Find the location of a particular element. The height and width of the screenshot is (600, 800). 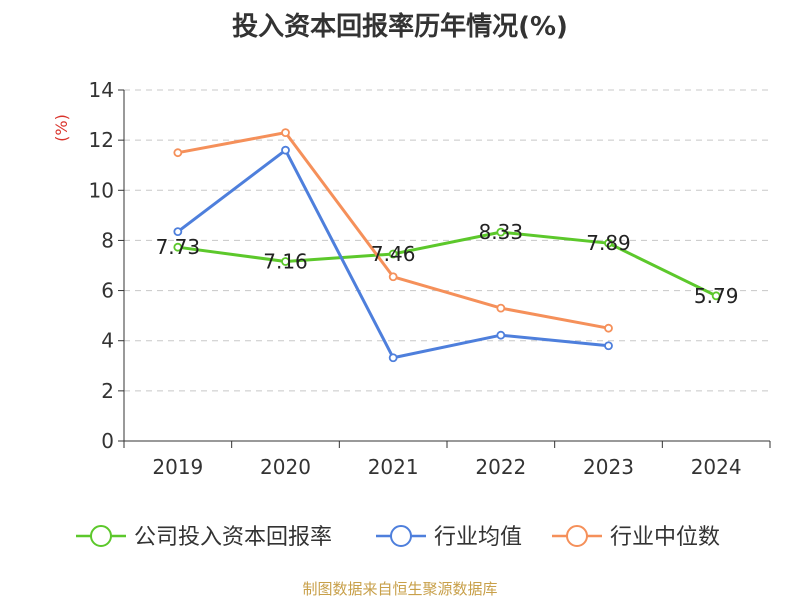

source-footer: 制图数据来自恒生聚源数据库 is located at coordinates (400, 589).